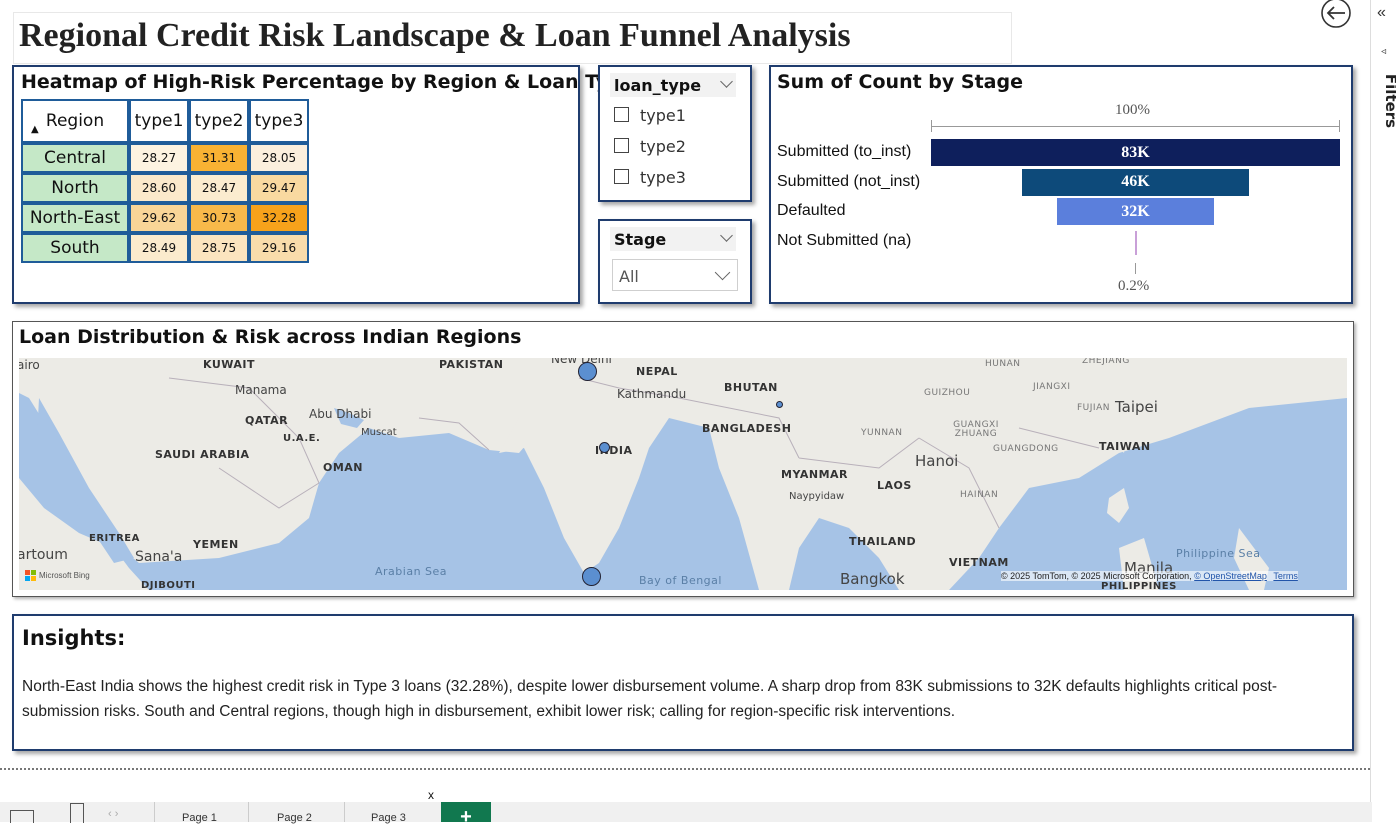 The height and width of the screenshot is (824, 1396). I want to click on funnel-stage-label: Defaulted, so click(811, 210).